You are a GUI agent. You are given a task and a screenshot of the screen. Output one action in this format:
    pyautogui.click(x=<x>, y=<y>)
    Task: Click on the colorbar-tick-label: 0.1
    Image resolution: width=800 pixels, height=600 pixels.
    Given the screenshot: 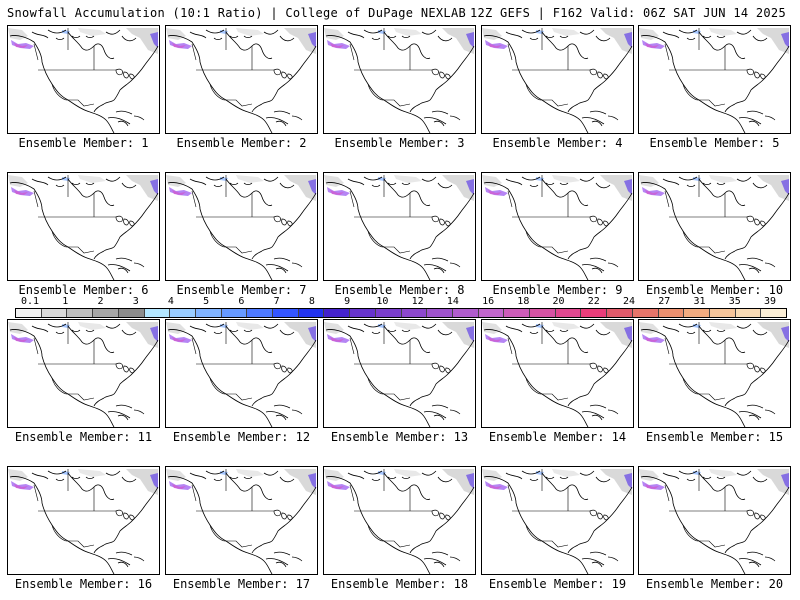 What is the action you would take?
    pyautogui.click(x=30, y=301)
    